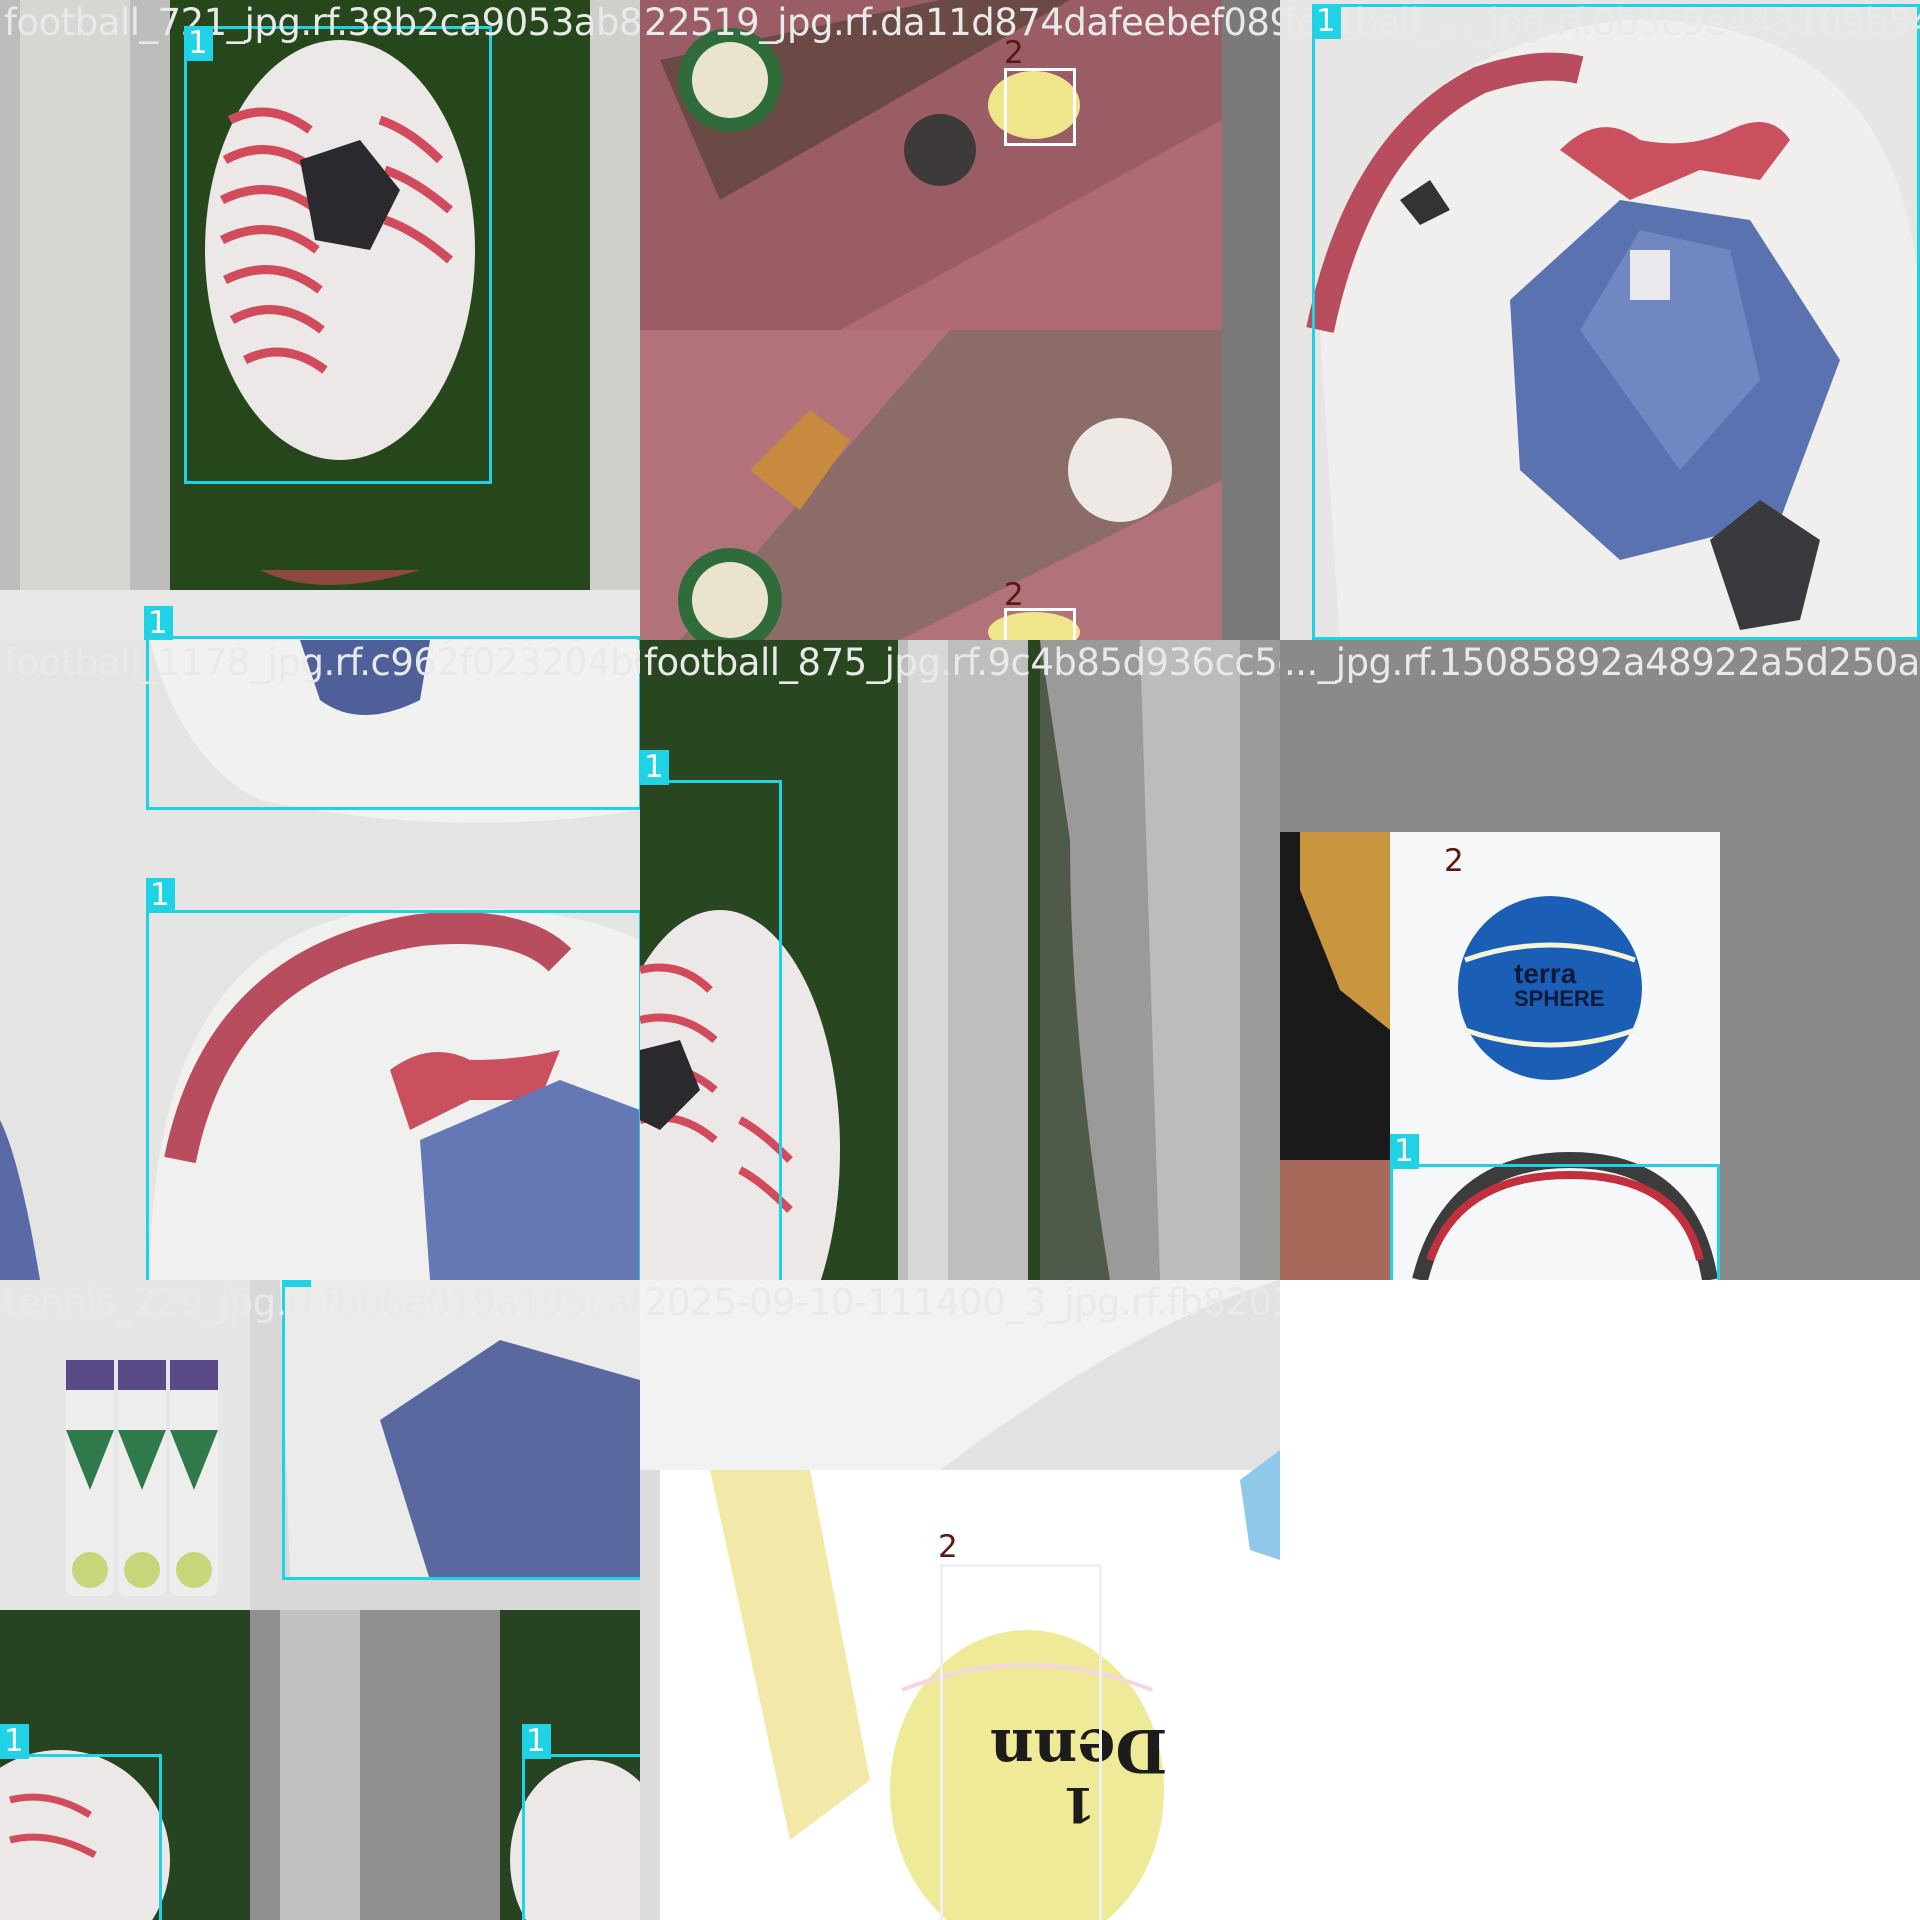 This screenshot has width=1920, height=1920. I want to click on mosaic-tile-2: 22519_jpg.rf.da11d874dafeebef089bbb8 2 2, so click(960, 320).